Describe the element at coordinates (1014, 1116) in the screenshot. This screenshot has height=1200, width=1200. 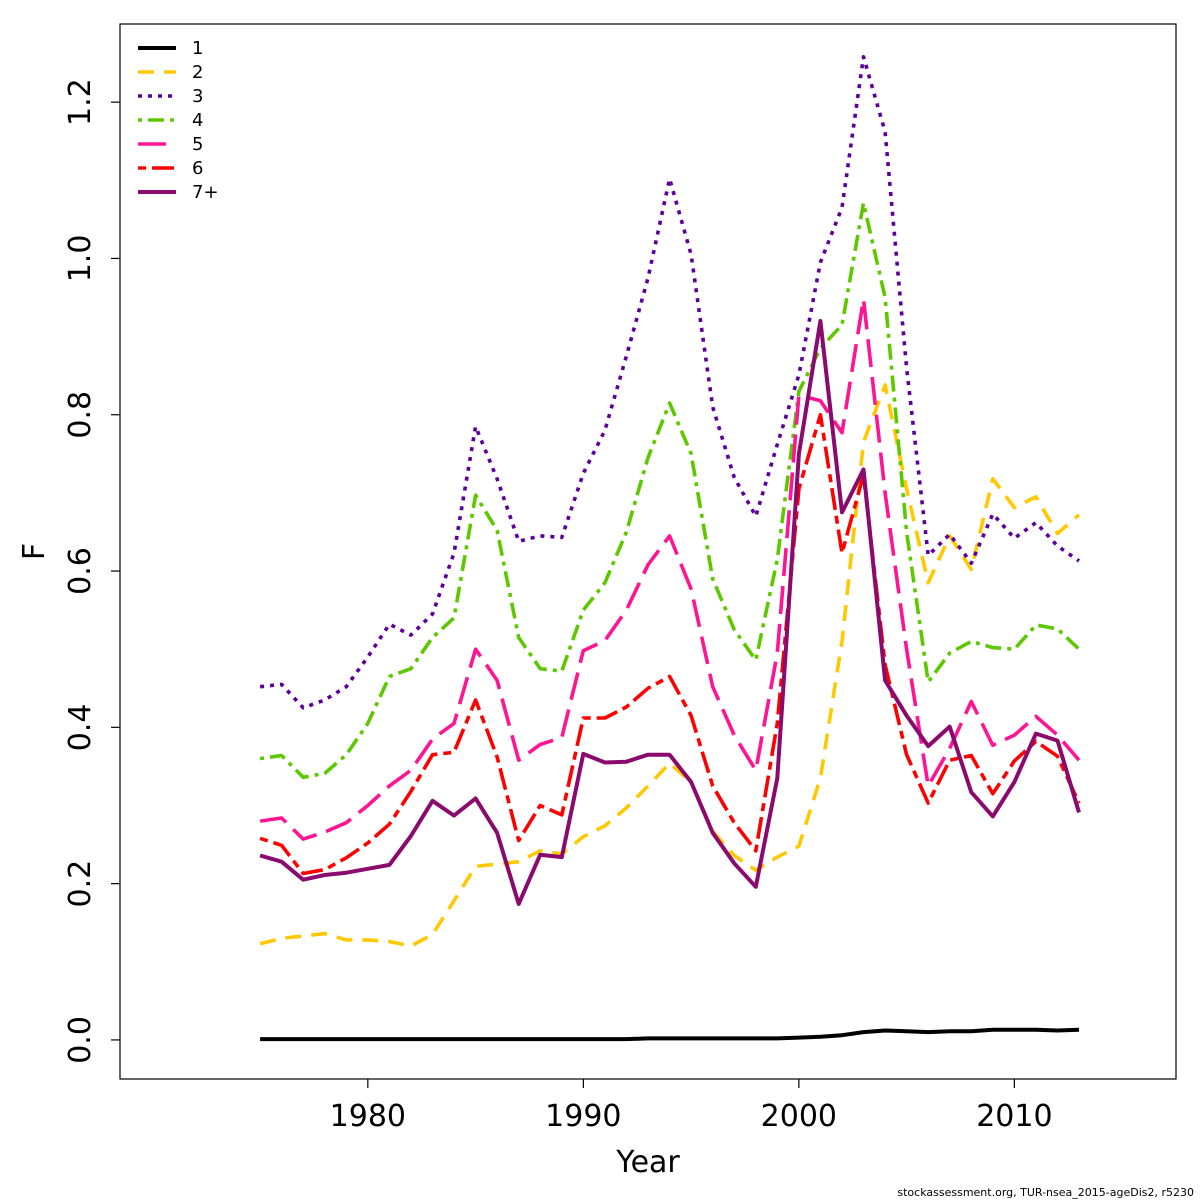
I see `x-tick-label-2010: 2010` at that location.